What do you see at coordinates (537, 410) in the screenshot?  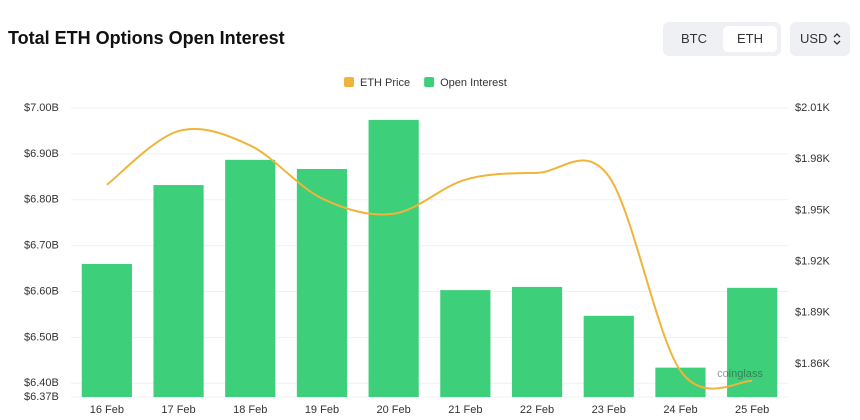 I see `x-tick-label: 22 Feb` at bounding box center [537, 410].